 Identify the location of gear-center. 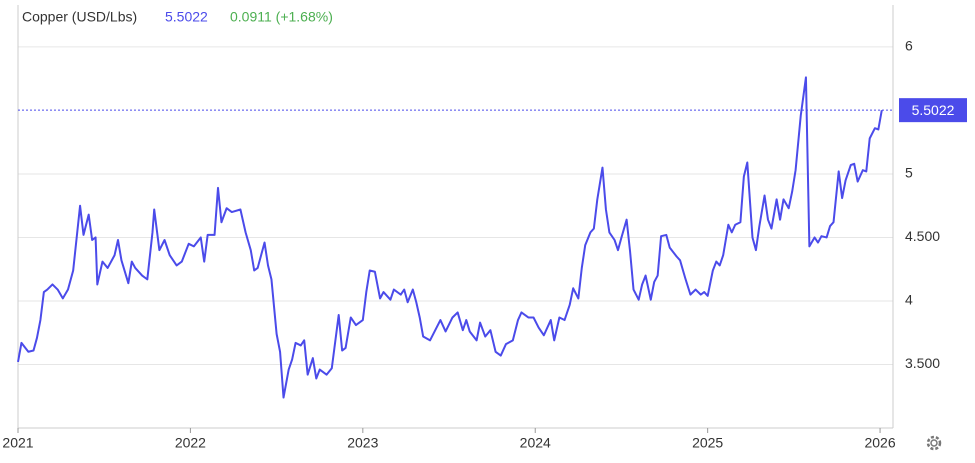
(934, 443).